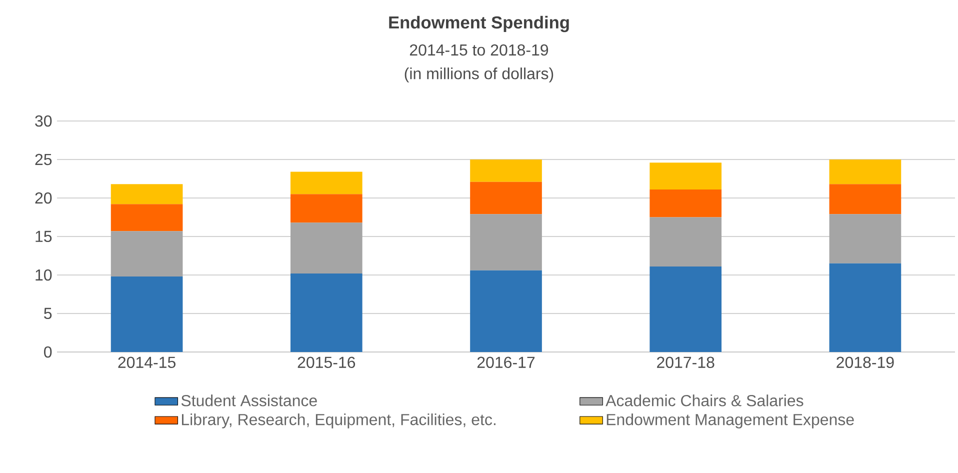 This screenshot has height=473, width=958. What do you see at coordinates (44, 236) in the screenshot?
I see `y-tick-label: 15` at bounding box center [44, 236].